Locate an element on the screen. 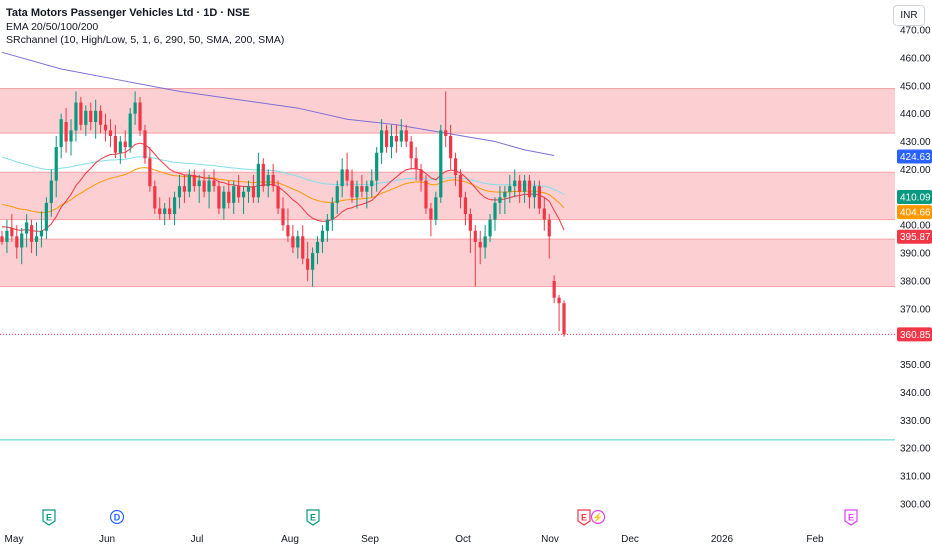 The height and width of the screenshot is (550, 932). event-letter: E is located at coordinates (313, 518).